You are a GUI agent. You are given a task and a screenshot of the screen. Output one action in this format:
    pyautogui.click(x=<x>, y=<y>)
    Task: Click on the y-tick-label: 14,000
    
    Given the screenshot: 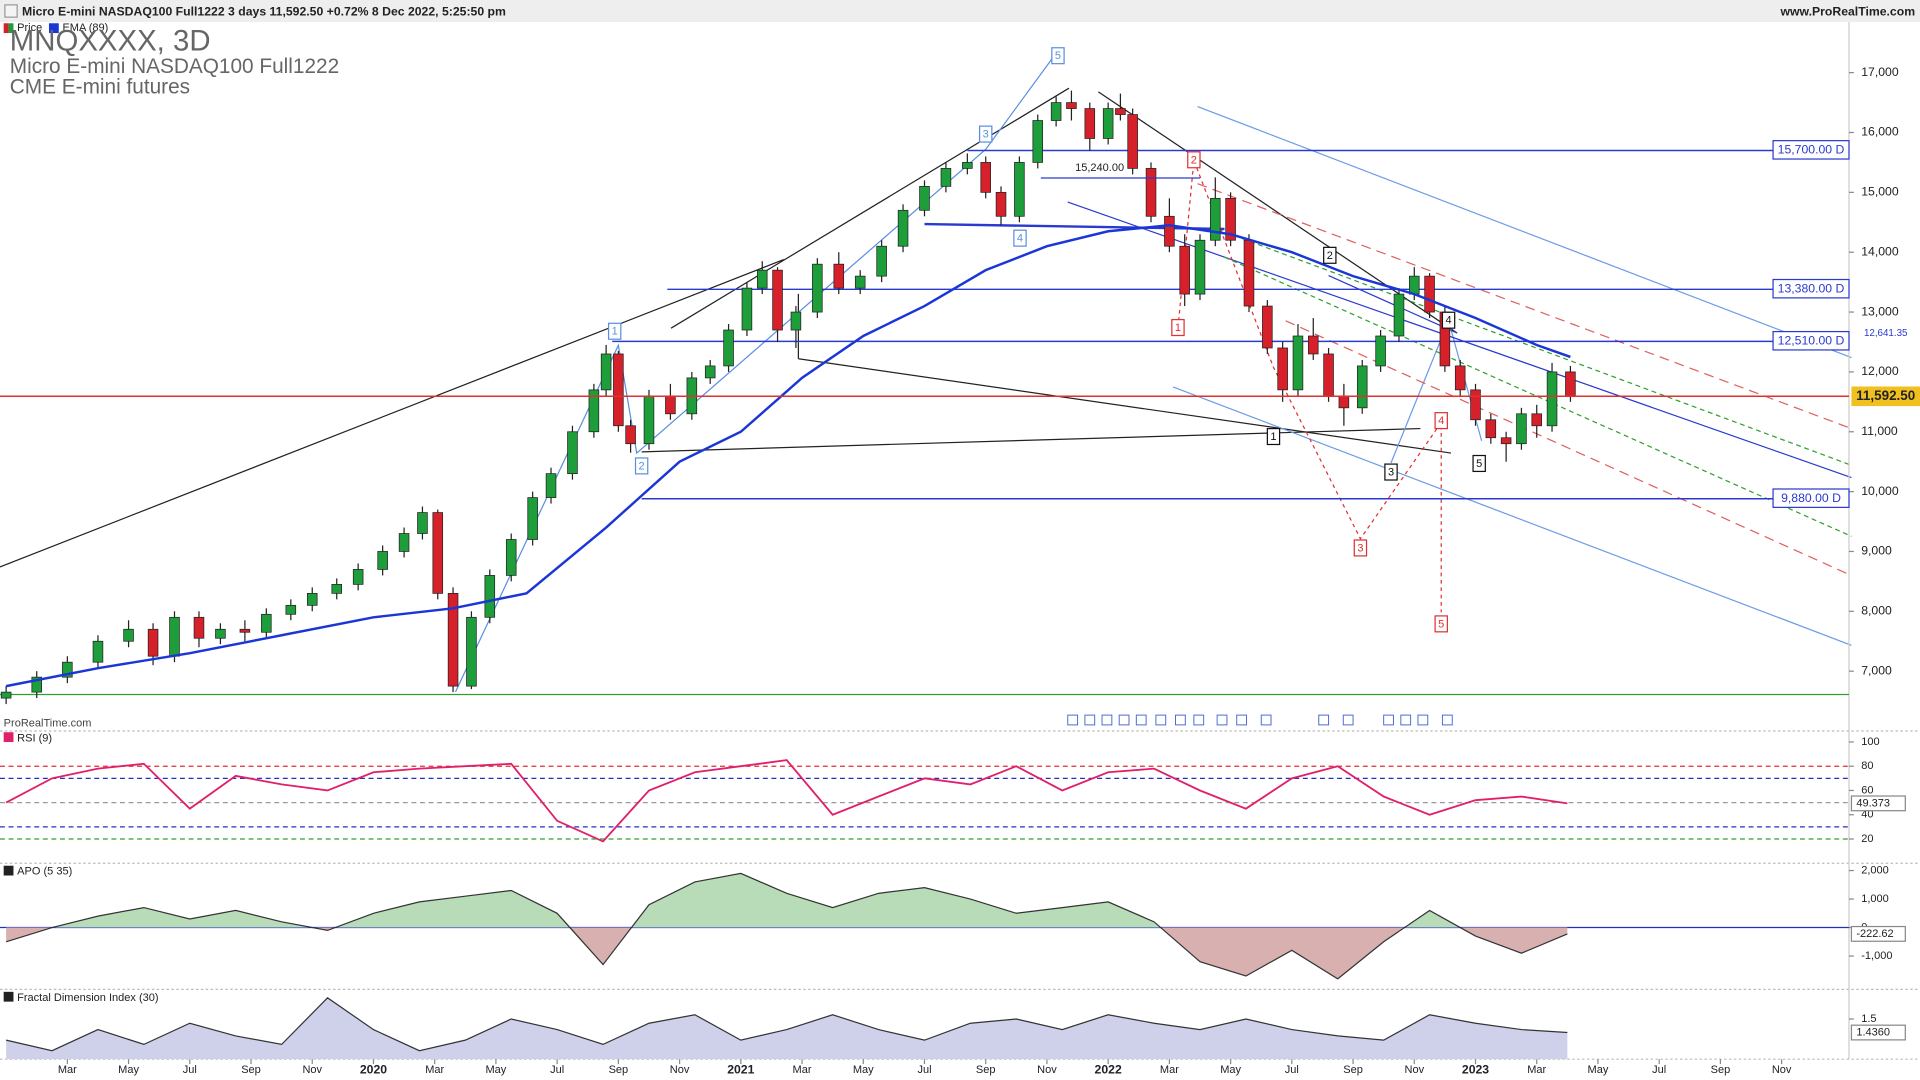 What is the action you would take?
    pyautogui.click(x=1880, y=251)
    